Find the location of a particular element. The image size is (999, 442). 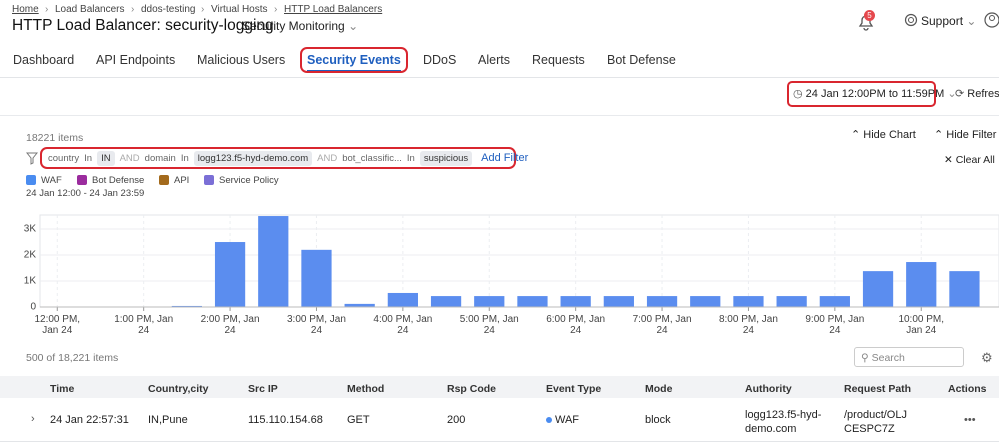

tab: Bot Defense is located at coordinates (641, 60).